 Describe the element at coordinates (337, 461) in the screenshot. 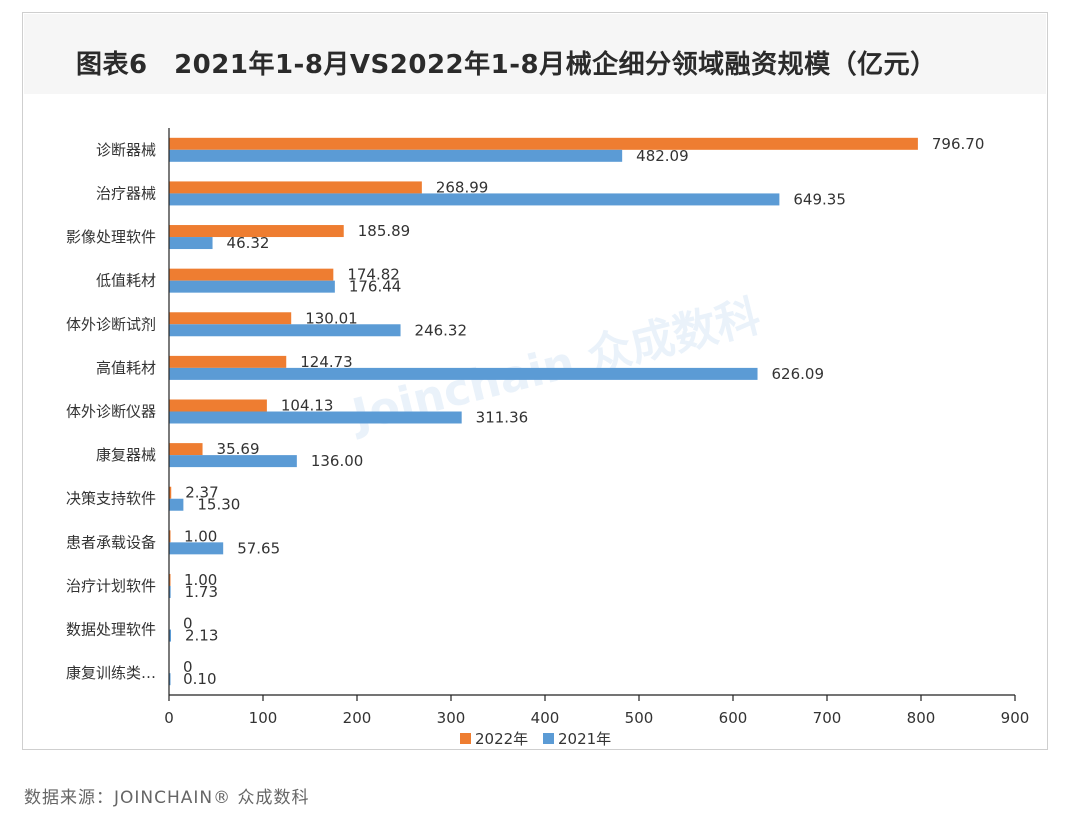

I see `data-label: 136.00` at that location.